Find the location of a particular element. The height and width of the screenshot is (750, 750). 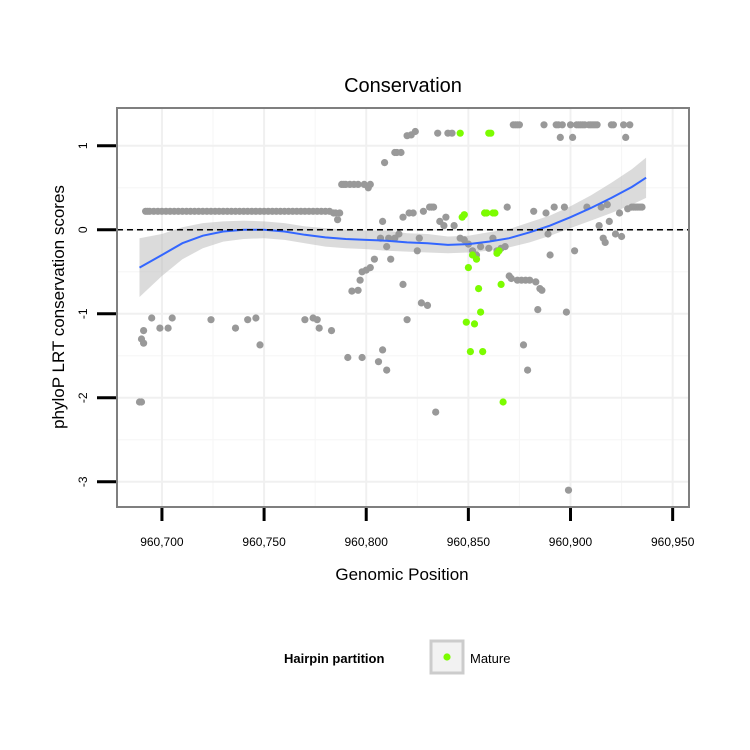

x-tick-label: 960,700 is located at coordinates (162, 542).